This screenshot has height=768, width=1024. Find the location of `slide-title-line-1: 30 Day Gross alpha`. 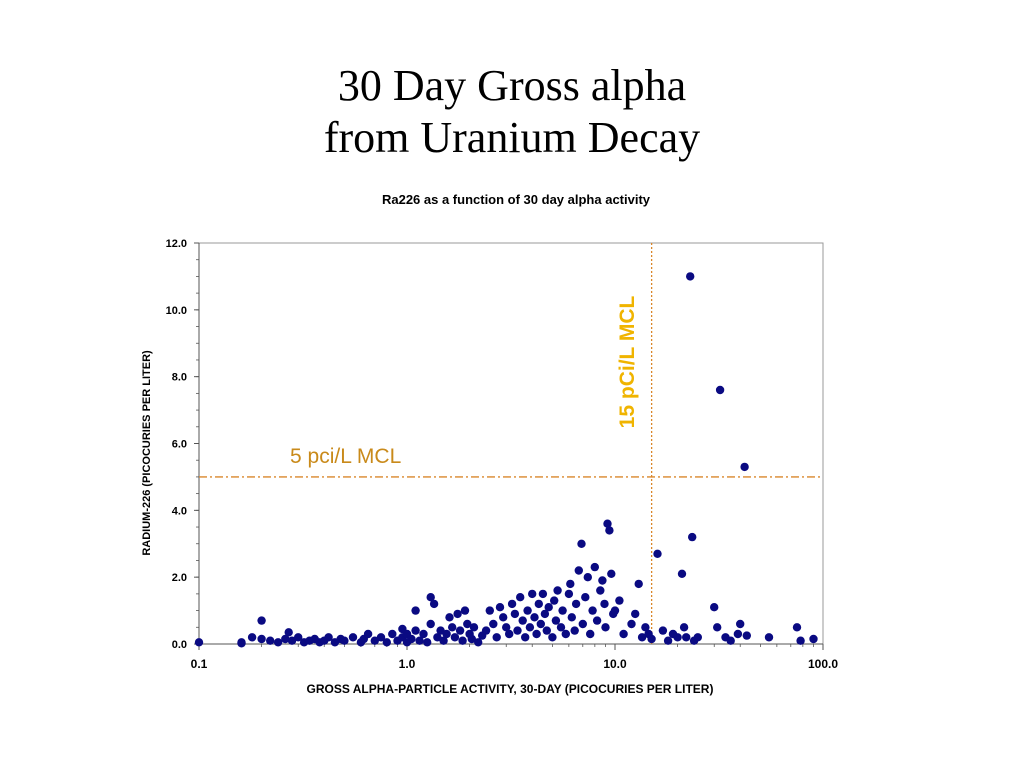

slide-title-line-1: 30 Day Gross alpha is located at coordinates (512, 85).